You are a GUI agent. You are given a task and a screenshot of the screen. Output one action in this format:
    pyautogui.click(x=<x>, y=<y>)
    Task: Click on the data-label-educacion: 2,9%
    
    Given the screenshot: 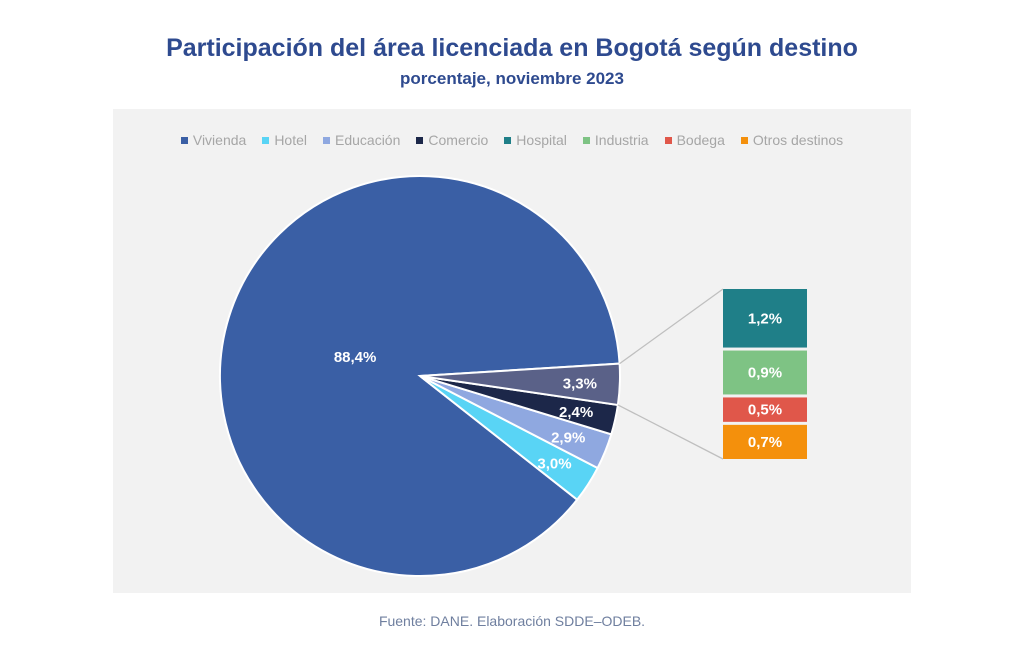 What is the action you would take?
    pyautogui.click(x=568, y=437)
    